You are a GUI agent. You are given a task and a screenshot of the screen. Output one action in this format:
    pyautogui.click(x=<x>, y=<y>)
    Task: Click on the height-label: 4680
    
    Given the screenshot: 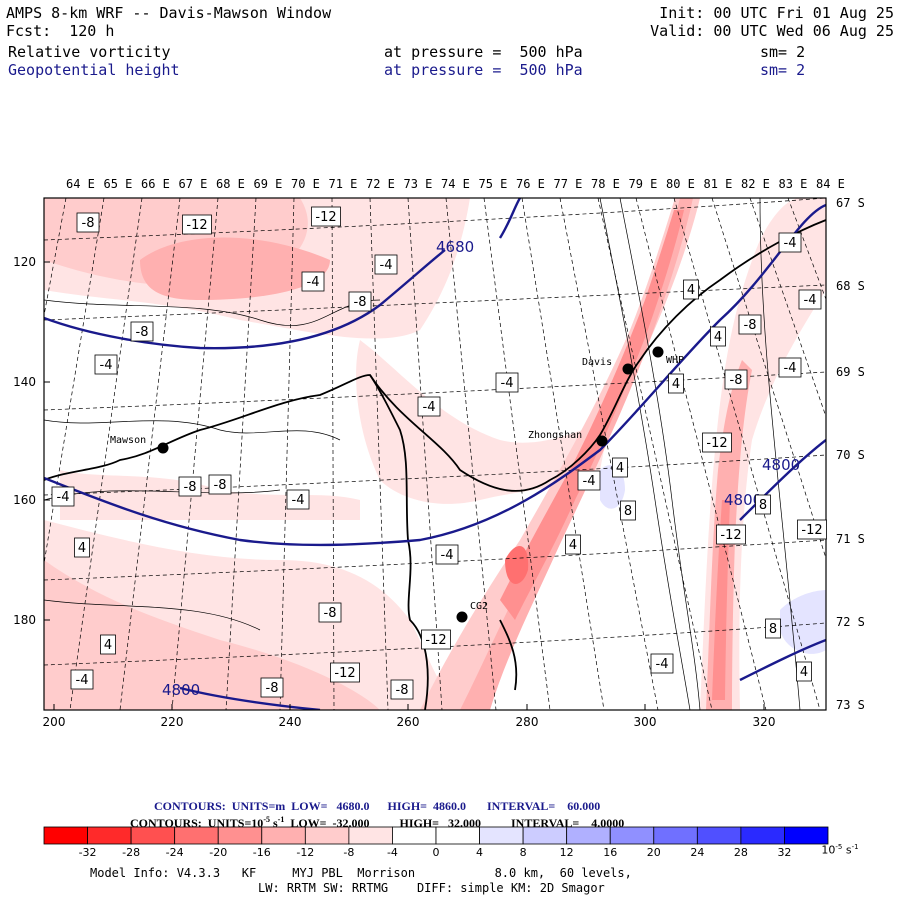 What is the action you would take?
    pyautogui.click(x=455, y=247)
    